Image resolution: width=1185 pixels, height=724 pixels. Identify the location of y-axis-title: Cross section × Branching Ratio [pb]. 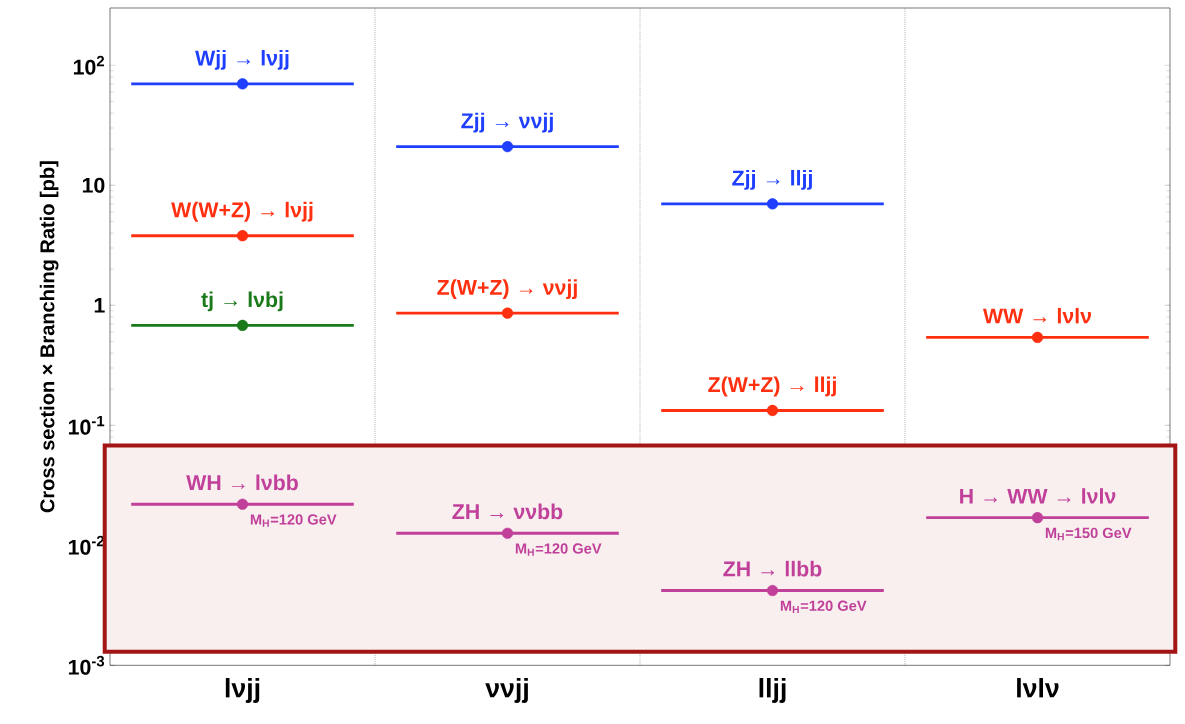
(49, 337).